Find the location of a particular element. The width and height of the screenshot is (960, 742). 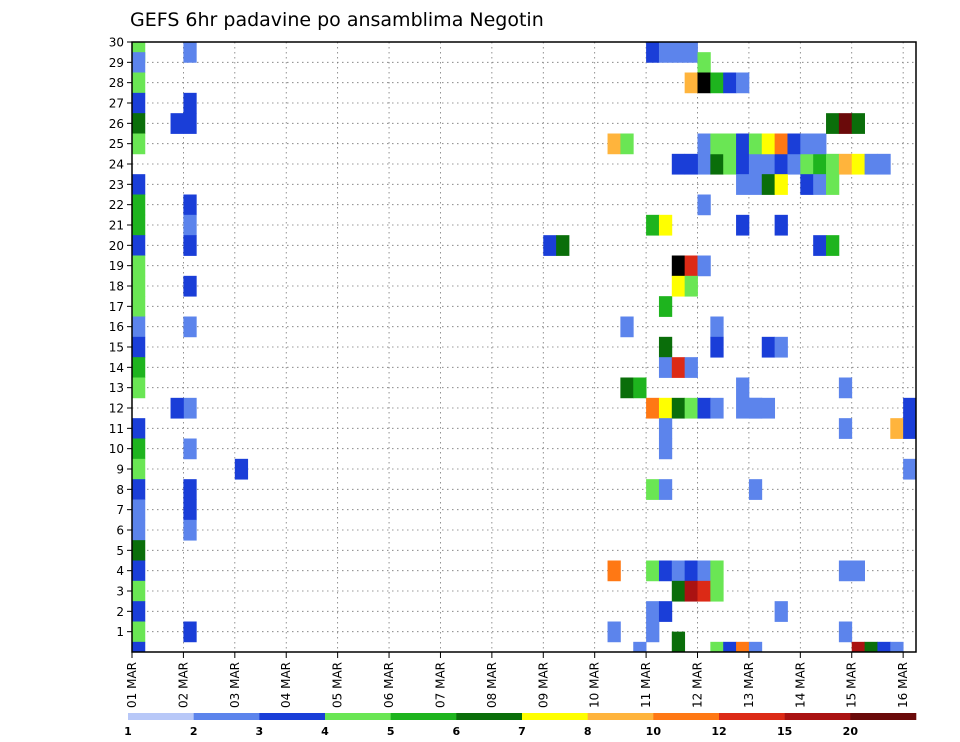

colorbar: 1 2 3 4 5 6 7 8 10 12 15 20 is located at coordinates (520, 725).